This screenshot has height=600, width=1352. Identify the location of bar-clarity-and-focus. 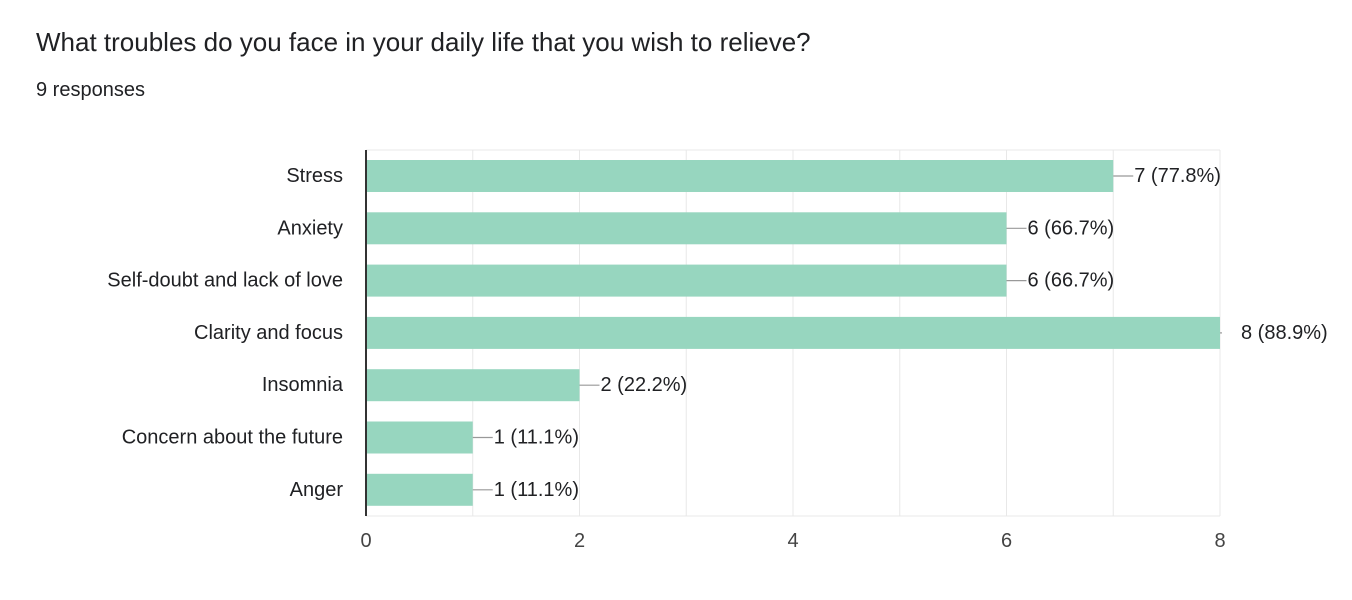
(793, 332).